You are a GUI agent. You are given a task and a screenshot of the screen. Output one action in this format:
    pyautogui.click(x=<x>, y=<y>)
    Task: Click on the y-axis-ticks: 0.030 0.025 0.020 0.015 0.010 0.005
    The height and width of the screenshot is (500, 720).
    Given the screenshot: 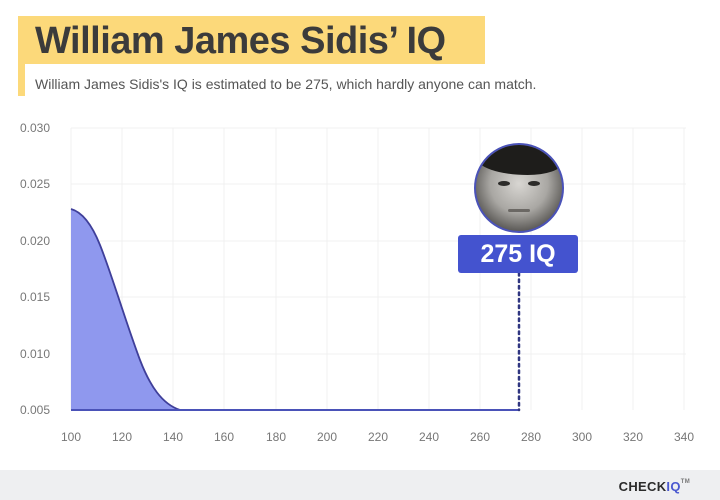 What is the action you would take?
    pyautogui.click(x=35, y=269)
    